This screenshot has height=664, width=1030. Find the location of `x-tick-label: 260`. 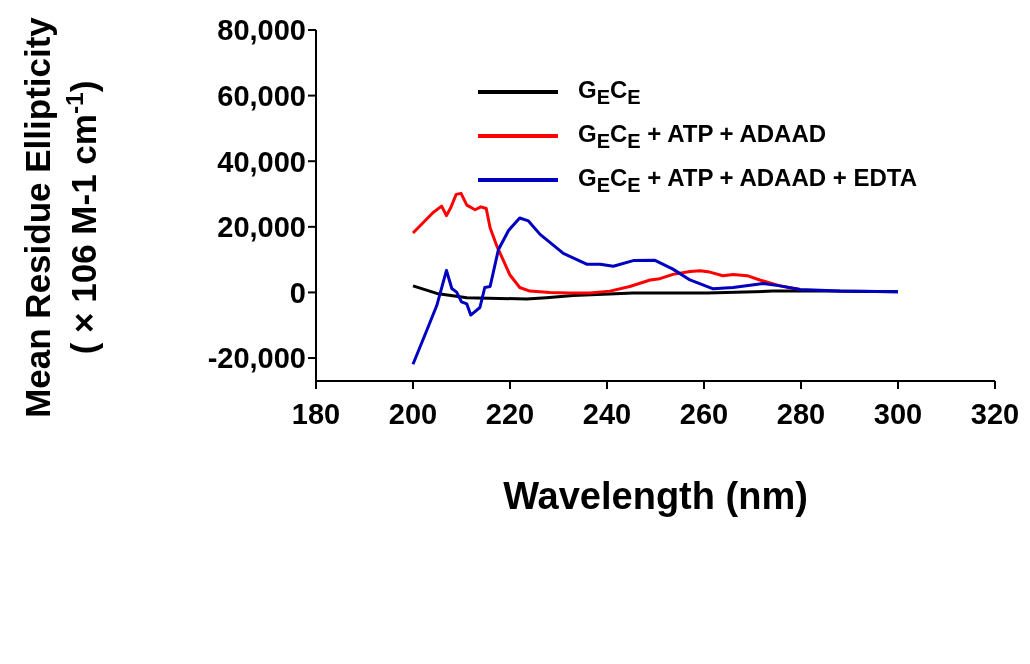

x-tick-label: 260 is located at coordinates (704, 413).